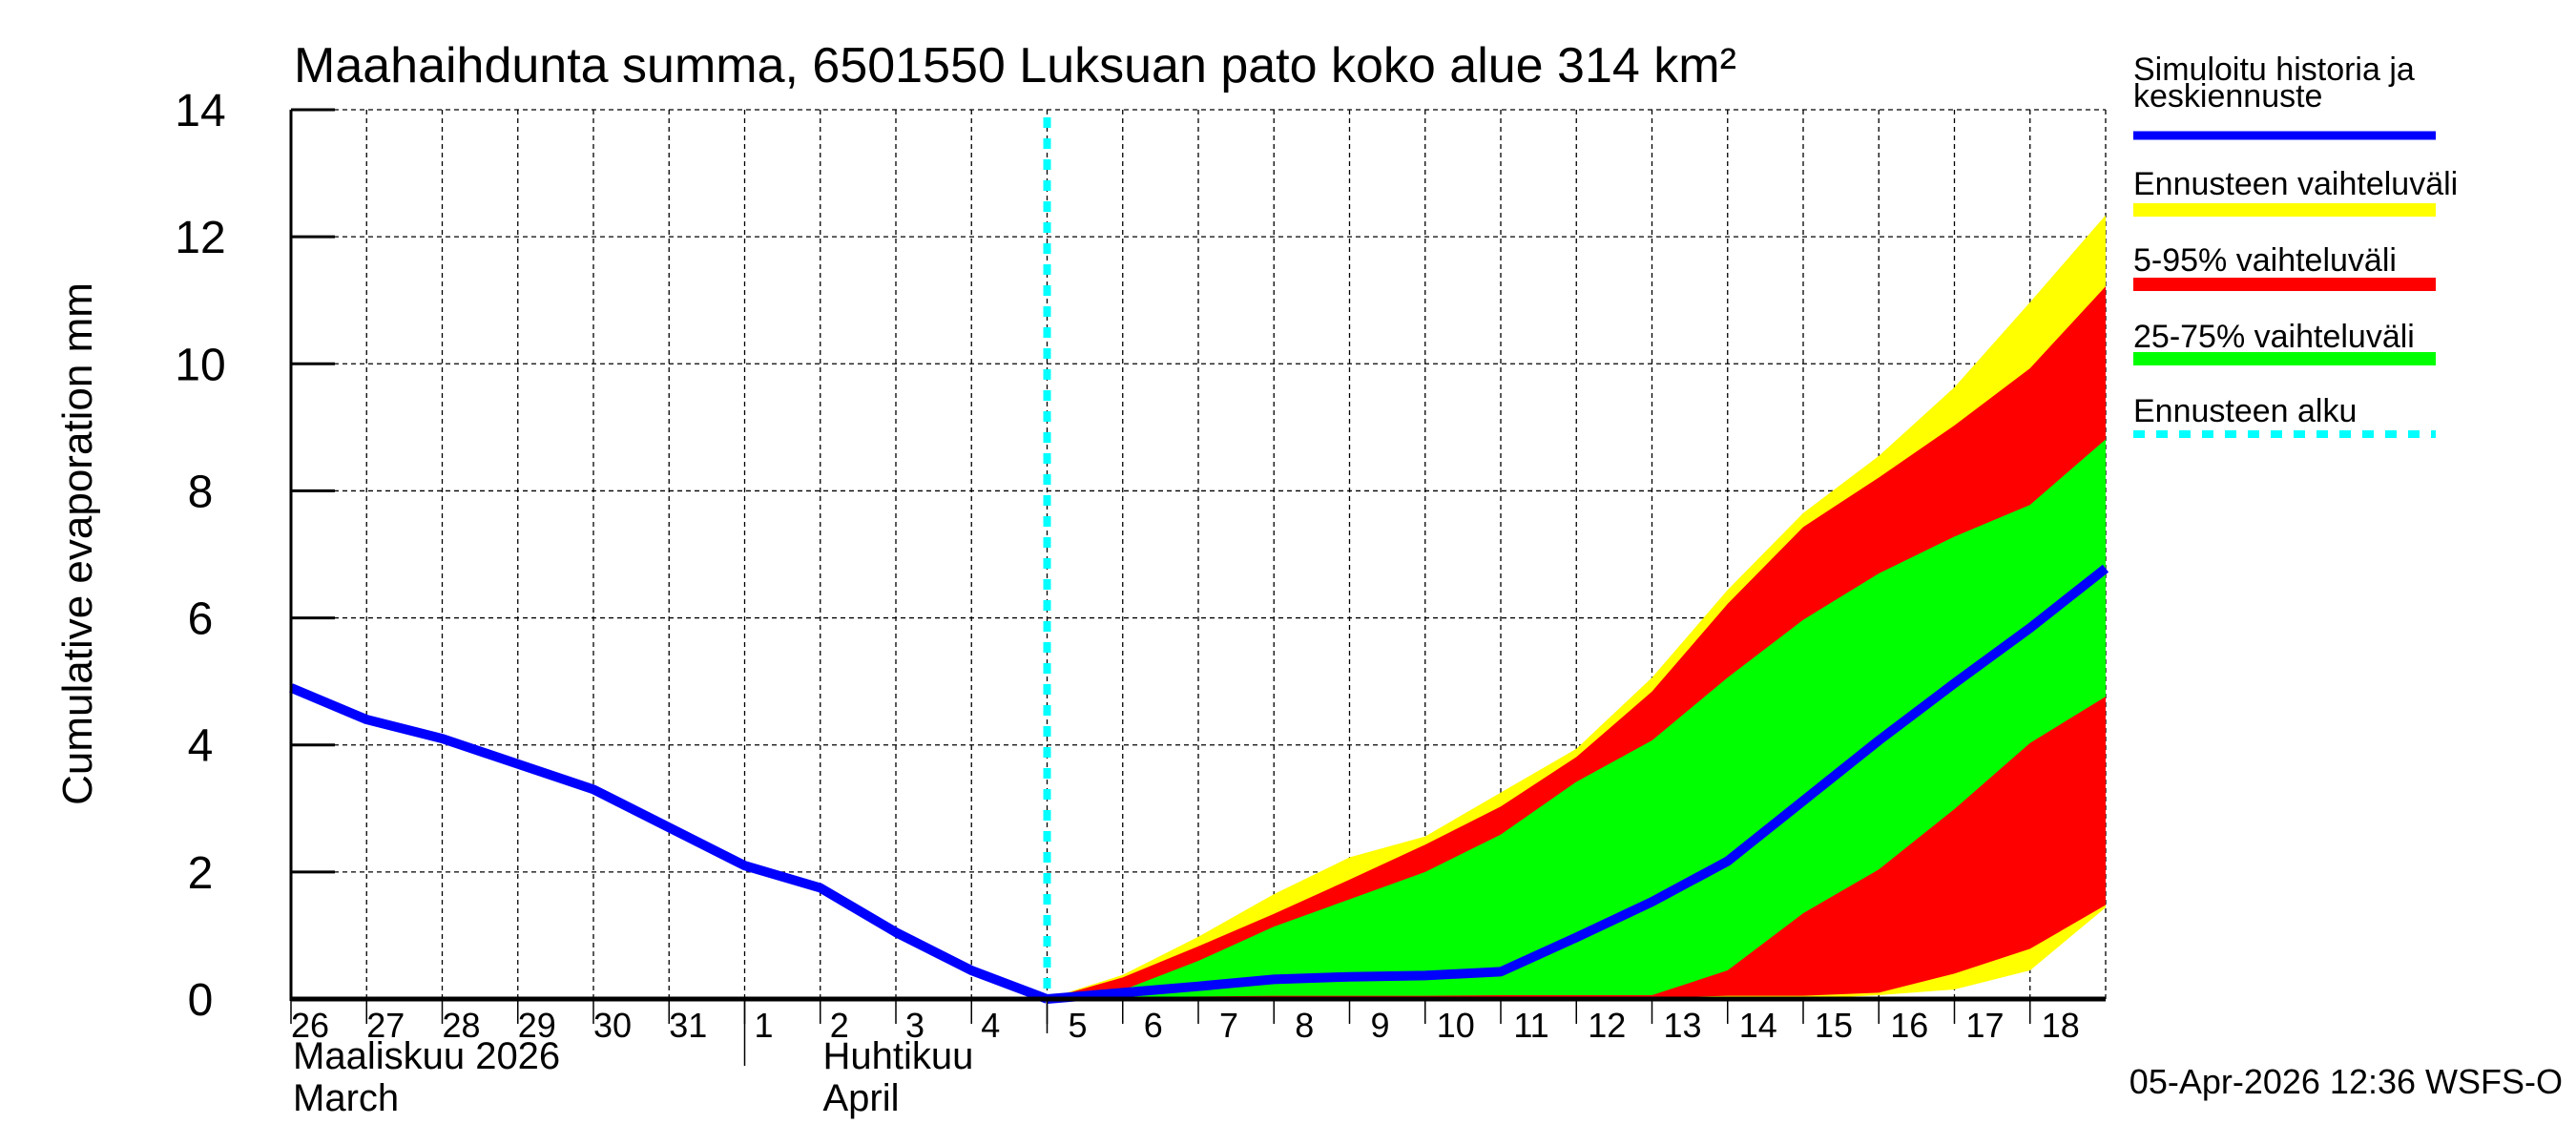 Image resolution: width=2576 pixels, height=1145 pixels. What do you see at coordinates (201, 873) in the screenshot?
I see `y-tick-label: 2` at bounding box center [201, 873].